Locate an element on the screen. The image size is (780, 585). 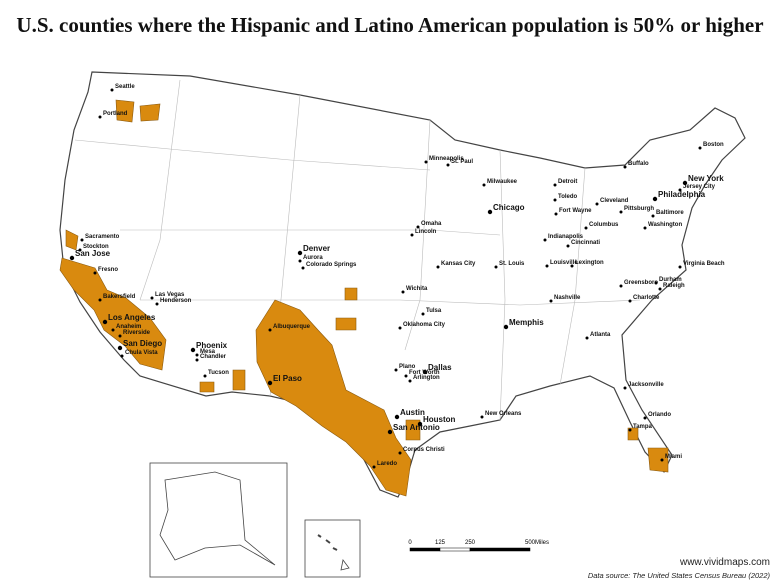
city-label: Indianapolis is located at coordinates (566, 237).